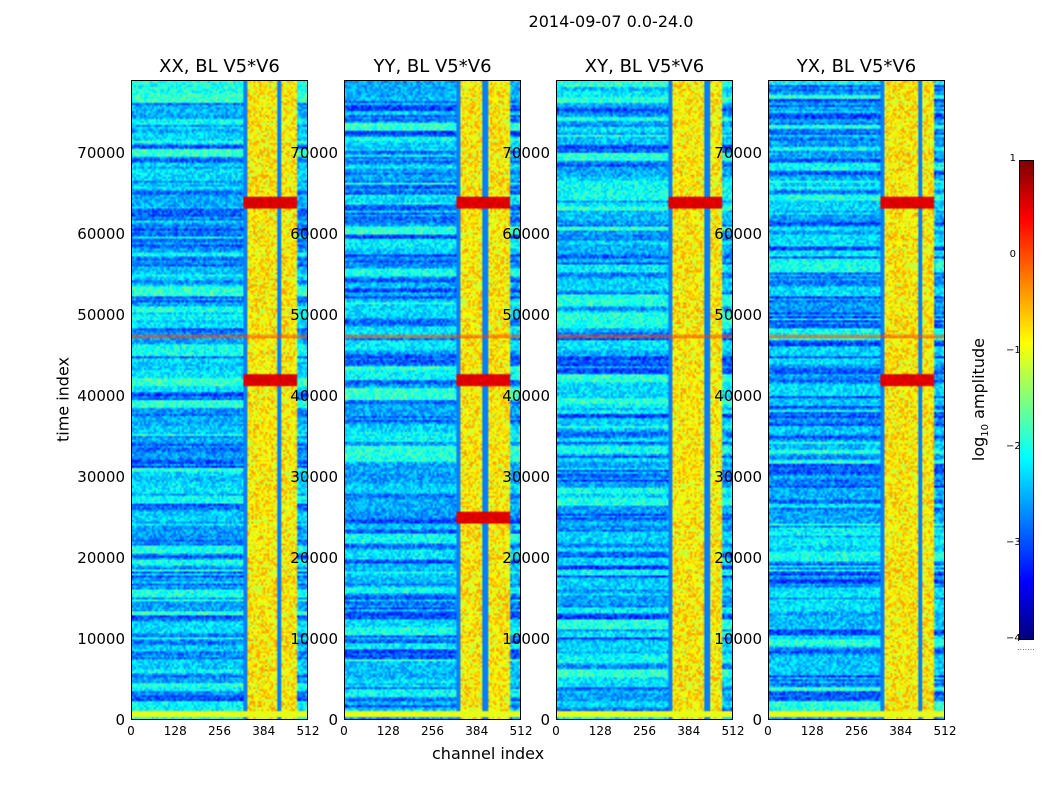  I want to click on panel-title-2: XY, BL V5*V6, so click(644, 66).